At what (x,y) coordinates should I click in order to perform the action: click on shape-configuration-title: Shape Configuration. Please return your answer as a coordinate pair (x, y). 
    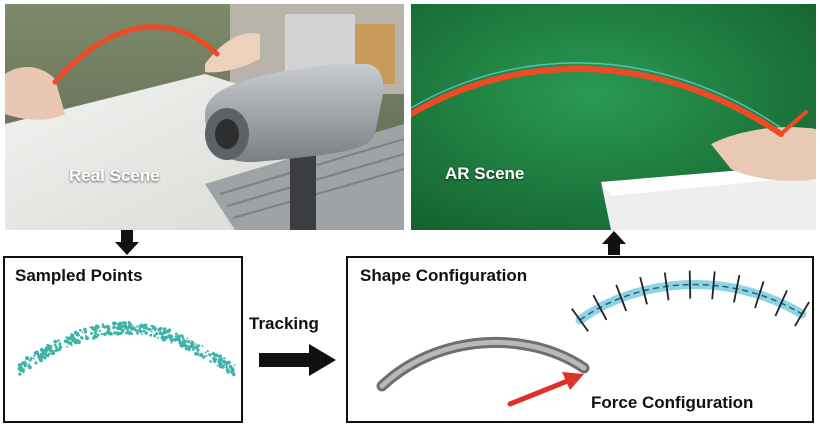
    Looking at the image, I should click on (444, 275).